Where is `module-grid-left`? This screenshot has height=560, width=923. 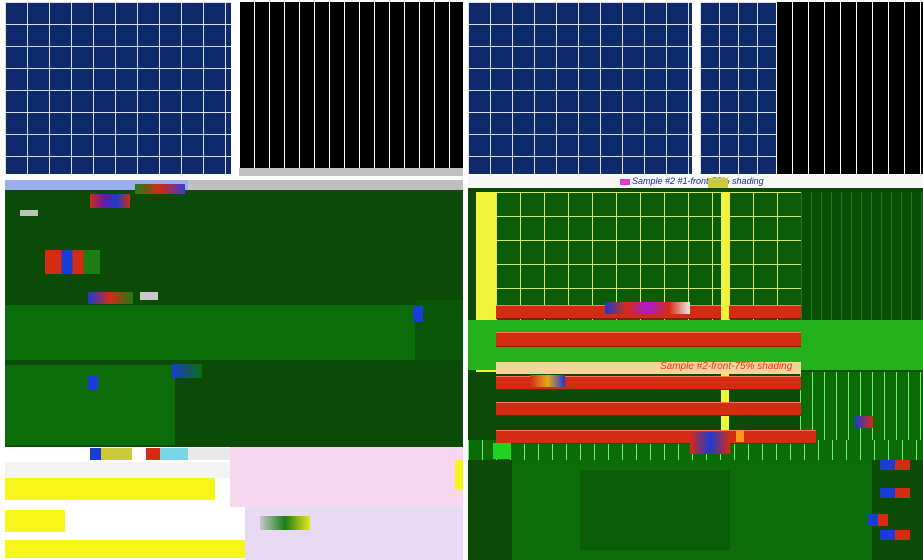
module-grid-left is located at coordinates (118, 88).